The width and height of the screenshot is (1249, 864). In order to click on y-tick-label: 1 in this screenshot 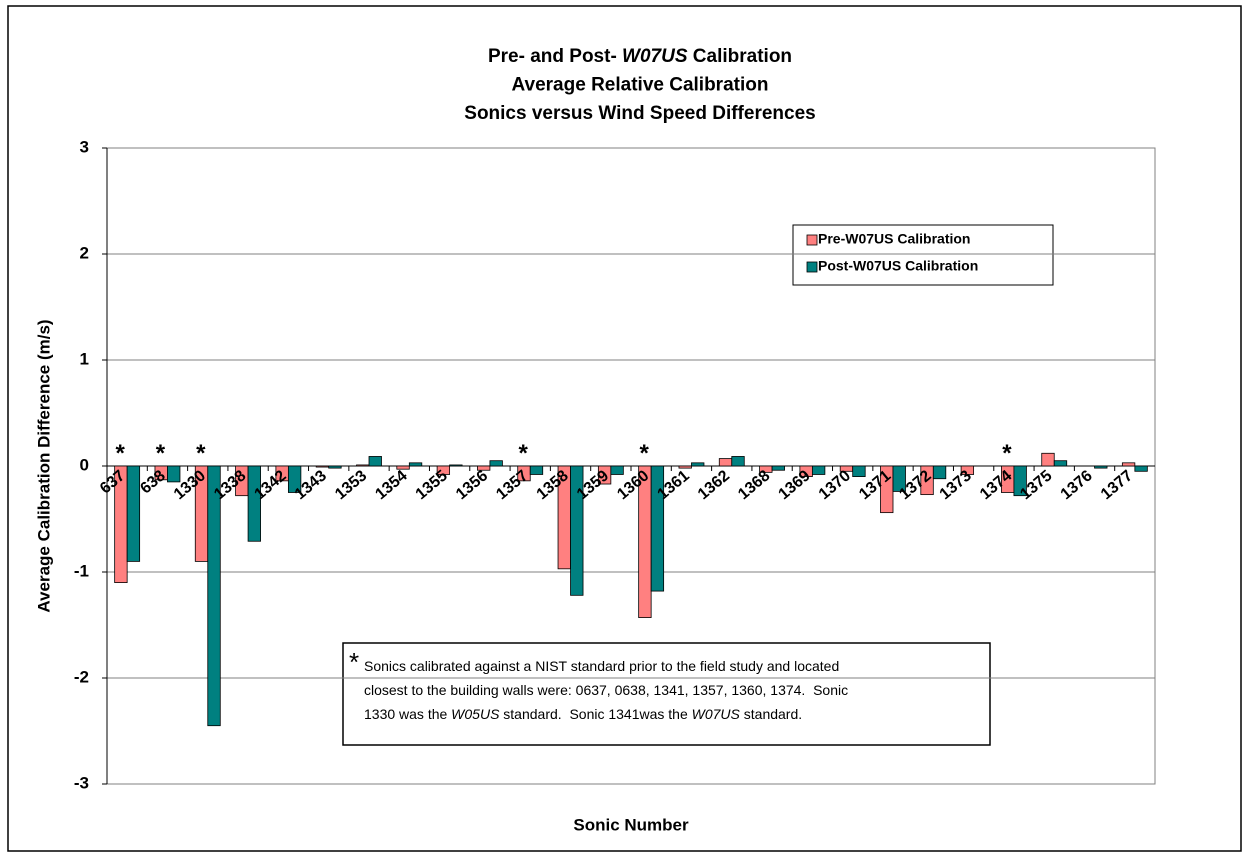, I will do `click(84, 358)`.